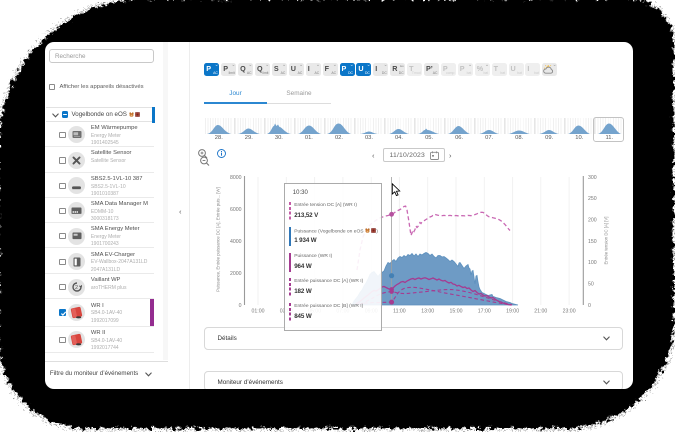 The image size is (675, 432). Describe the element at coordinates (236, 178) in the screenshot. I see `svg-text: 8000` at that location.